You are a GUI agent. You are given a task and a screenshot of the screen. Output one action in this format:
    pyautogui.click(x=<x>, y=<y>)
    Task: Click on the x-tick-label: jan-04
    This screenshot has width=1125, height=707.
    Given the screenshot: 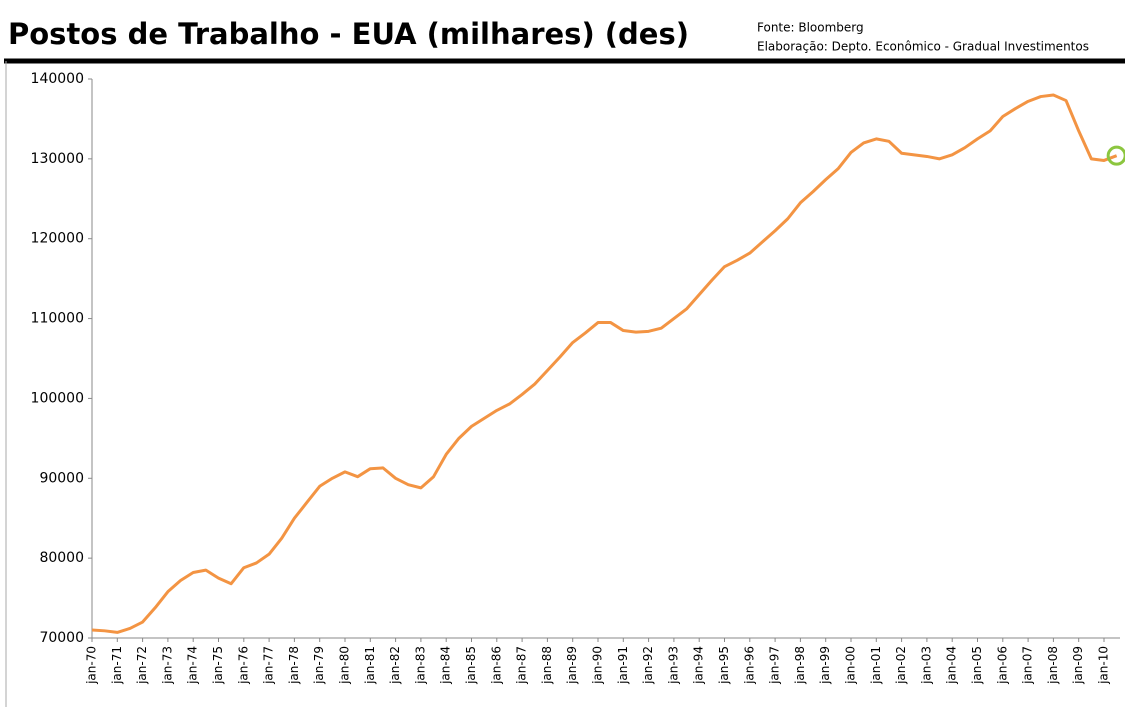 What is the action you would take?
    pyautogui.click(x=952, y=665)
    